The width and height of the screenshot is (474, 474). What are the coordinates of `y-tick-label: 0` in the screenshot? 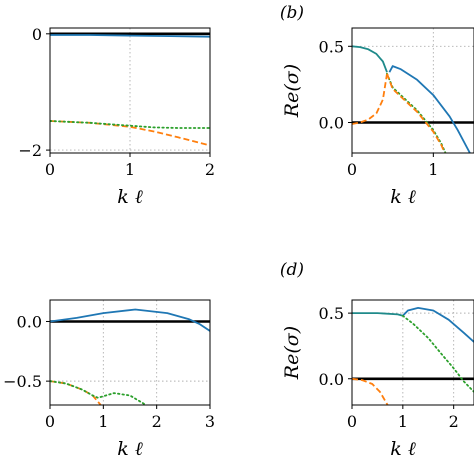 It's located at (37, 34).